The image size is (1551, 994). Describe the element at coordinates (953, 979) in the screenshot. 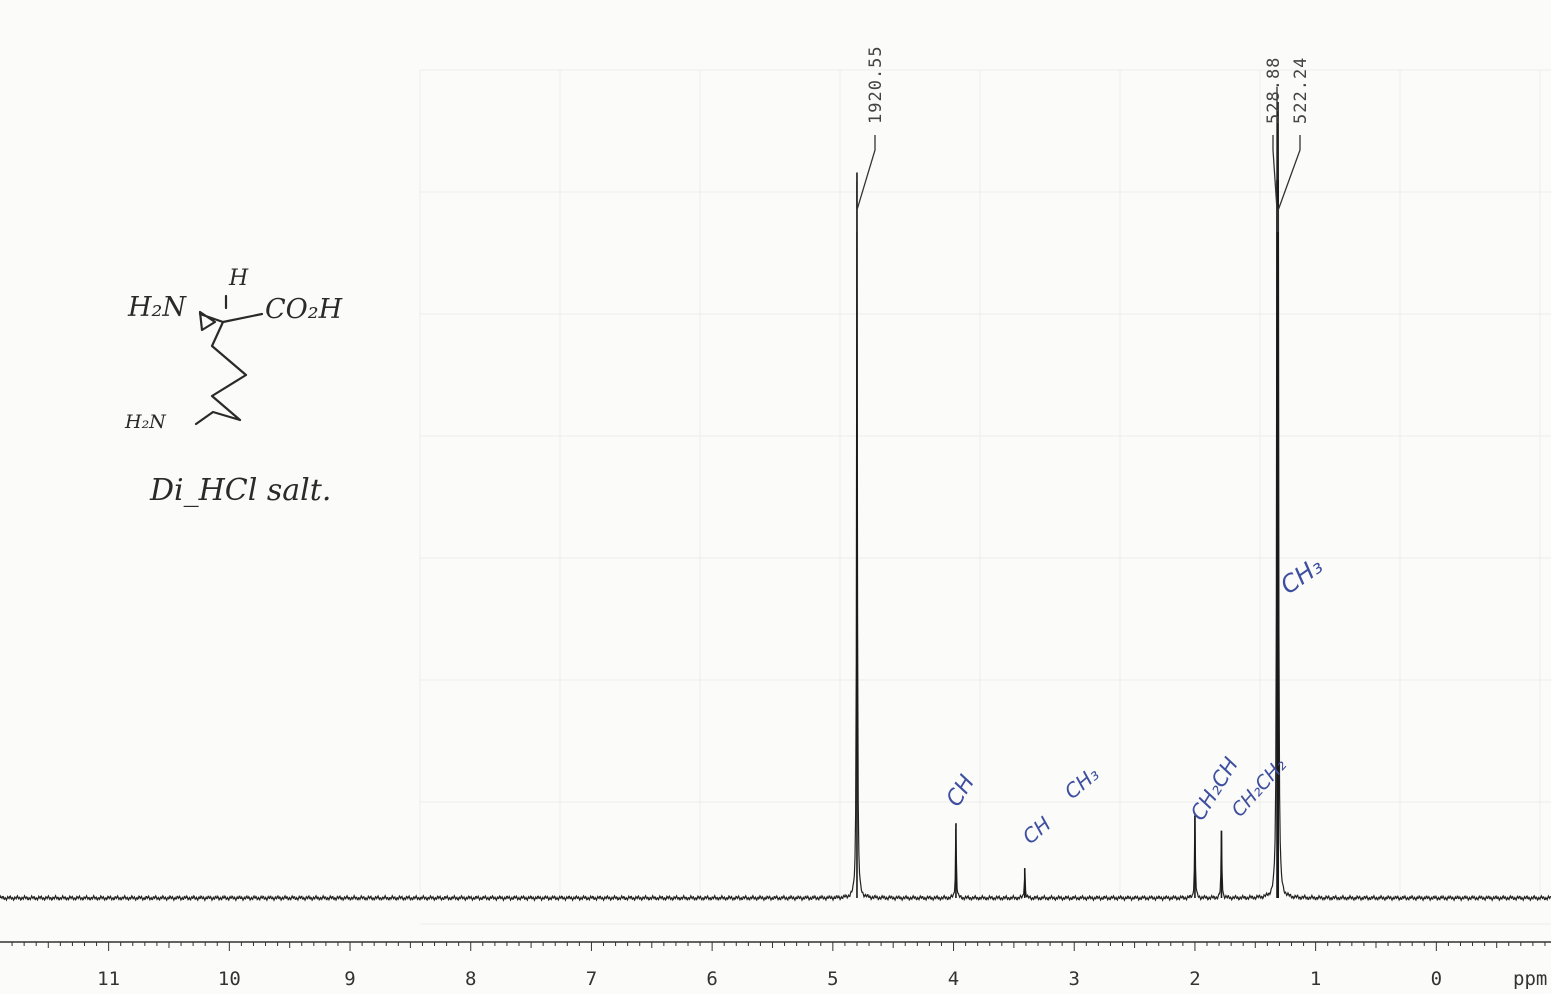

I see `tick-label-4: 4` at that location.